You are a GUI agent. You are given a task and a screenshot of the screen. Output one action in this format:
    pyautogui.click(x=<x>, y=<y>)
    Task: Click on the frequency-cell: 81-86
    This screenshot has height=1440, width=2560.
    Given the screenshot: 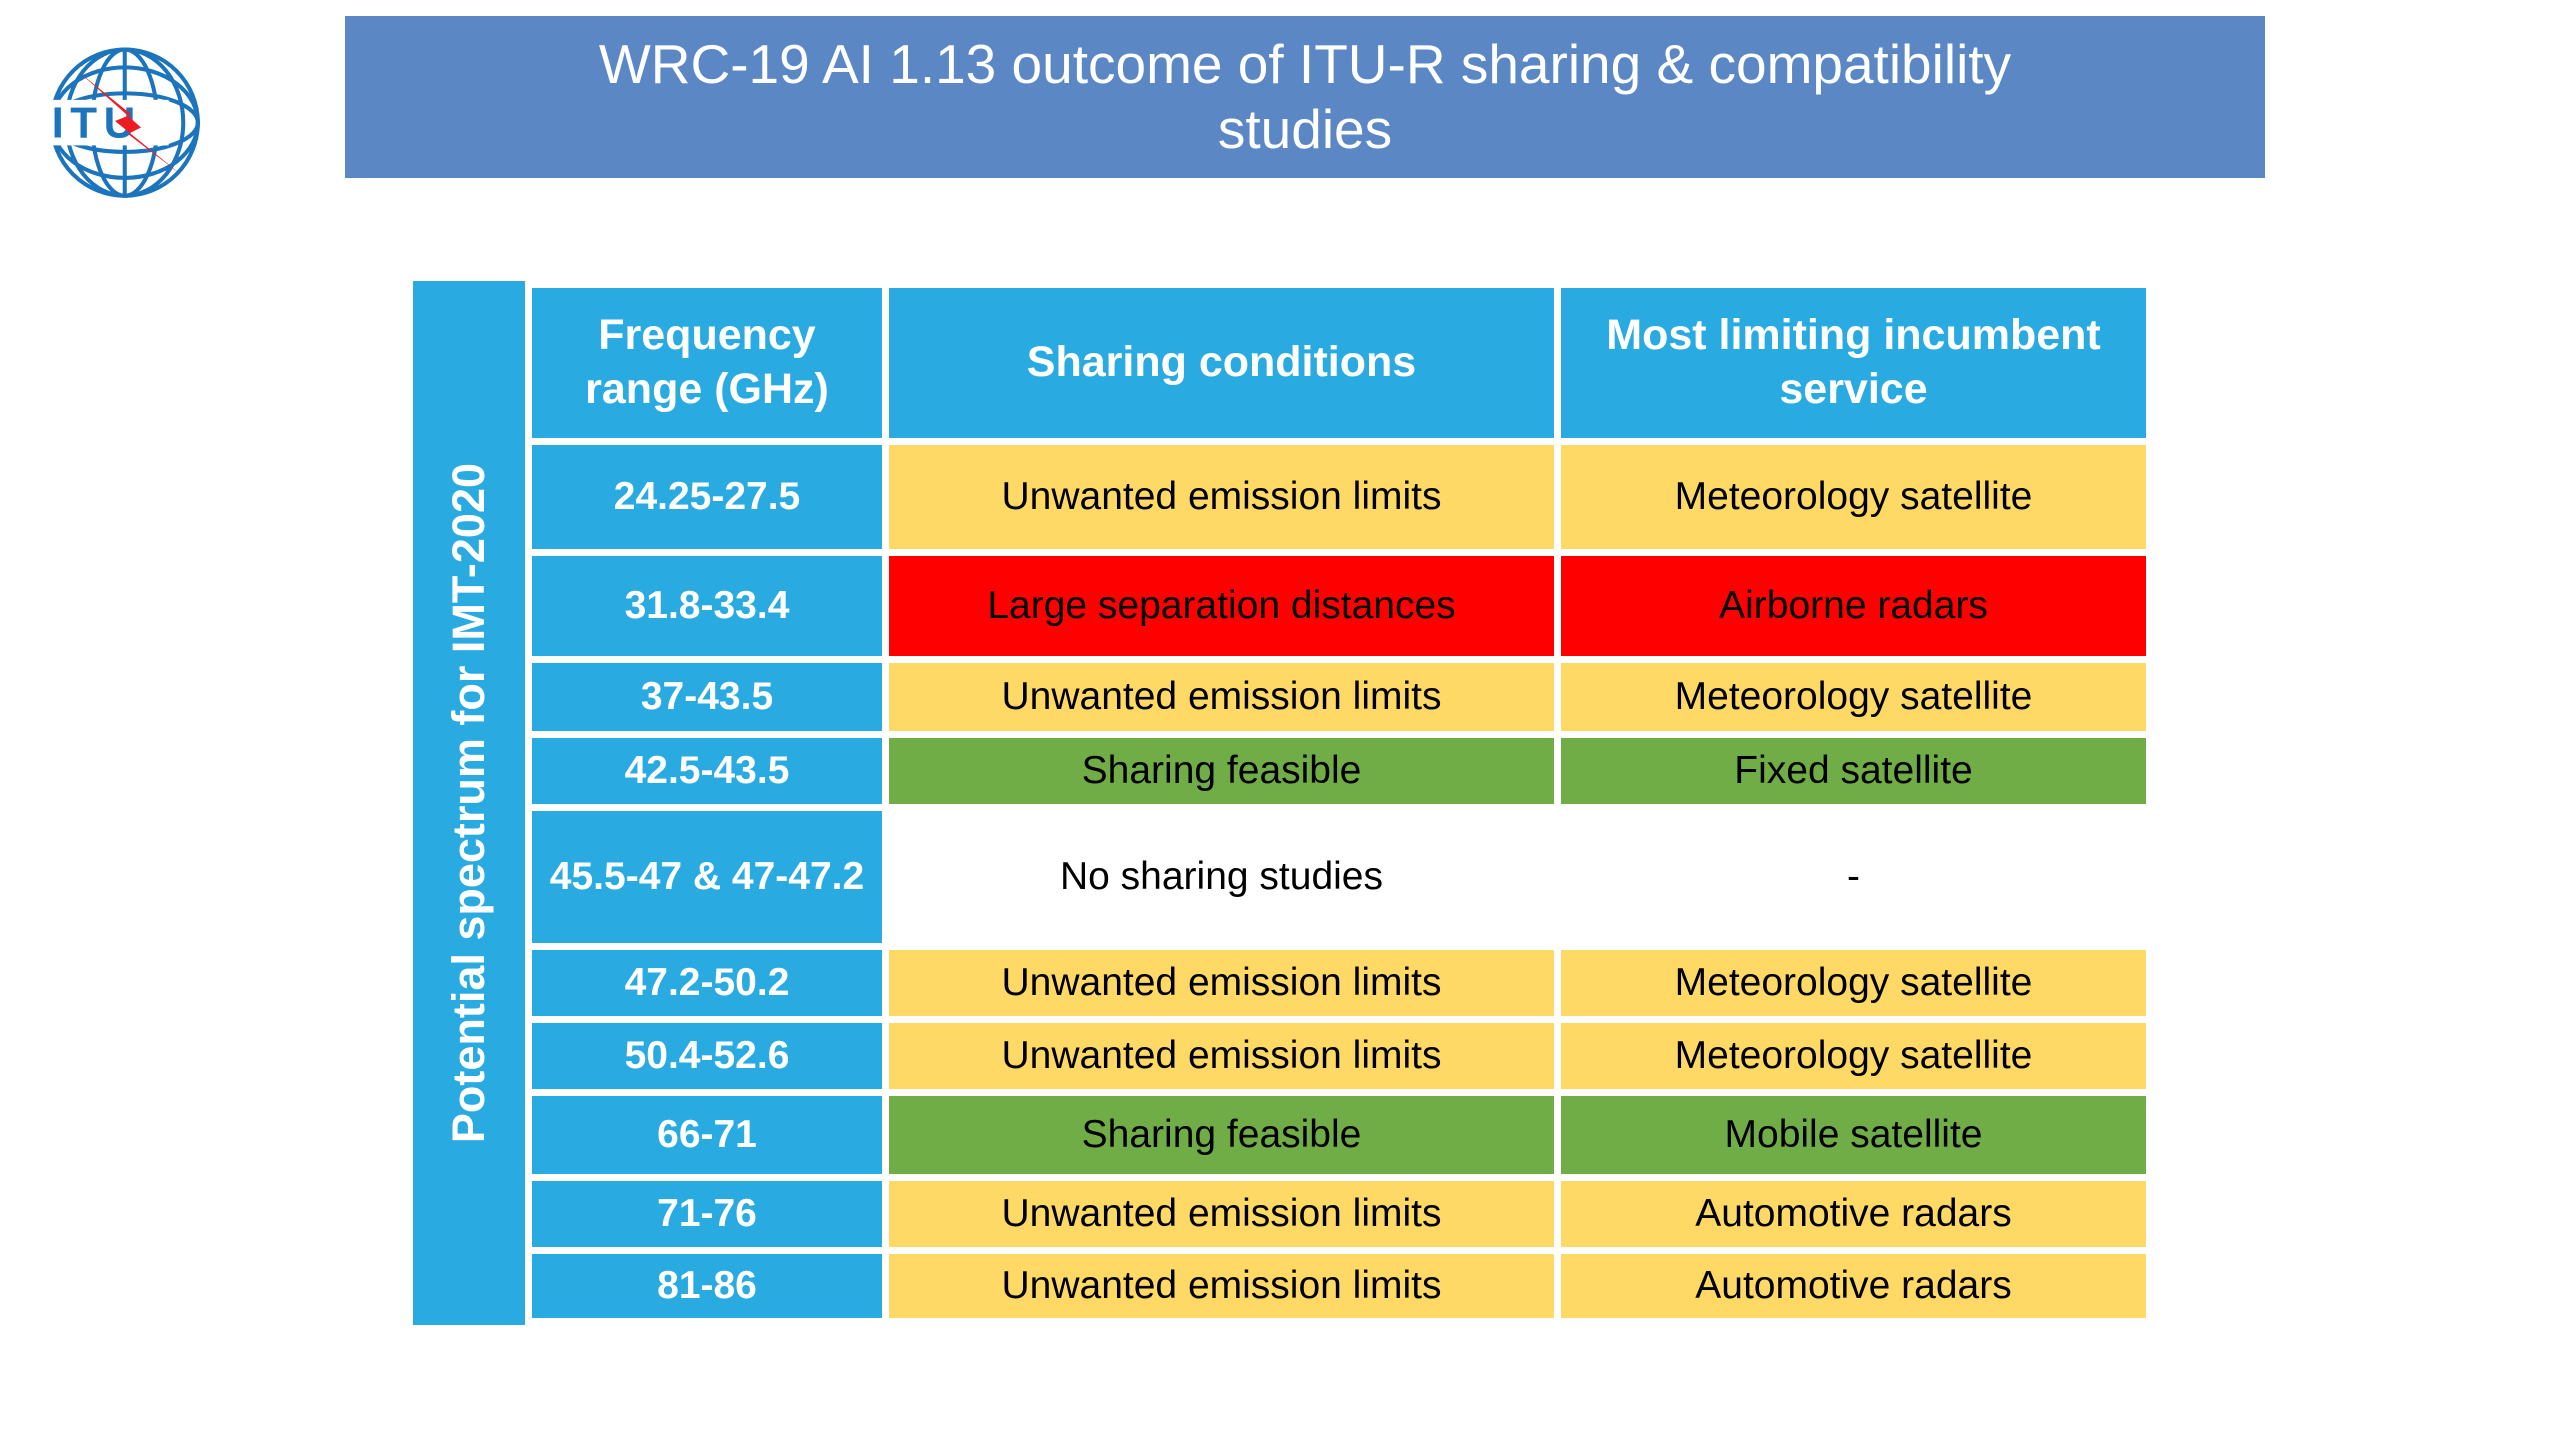 What is the action you would take?
    pyautogui.click(x=707, y=1286)
    